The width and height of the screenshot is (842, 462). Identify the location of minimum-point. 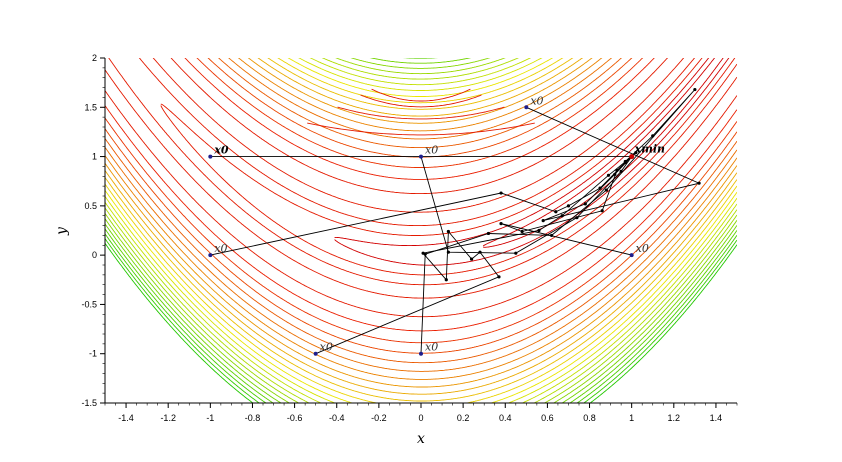
(632, 157).